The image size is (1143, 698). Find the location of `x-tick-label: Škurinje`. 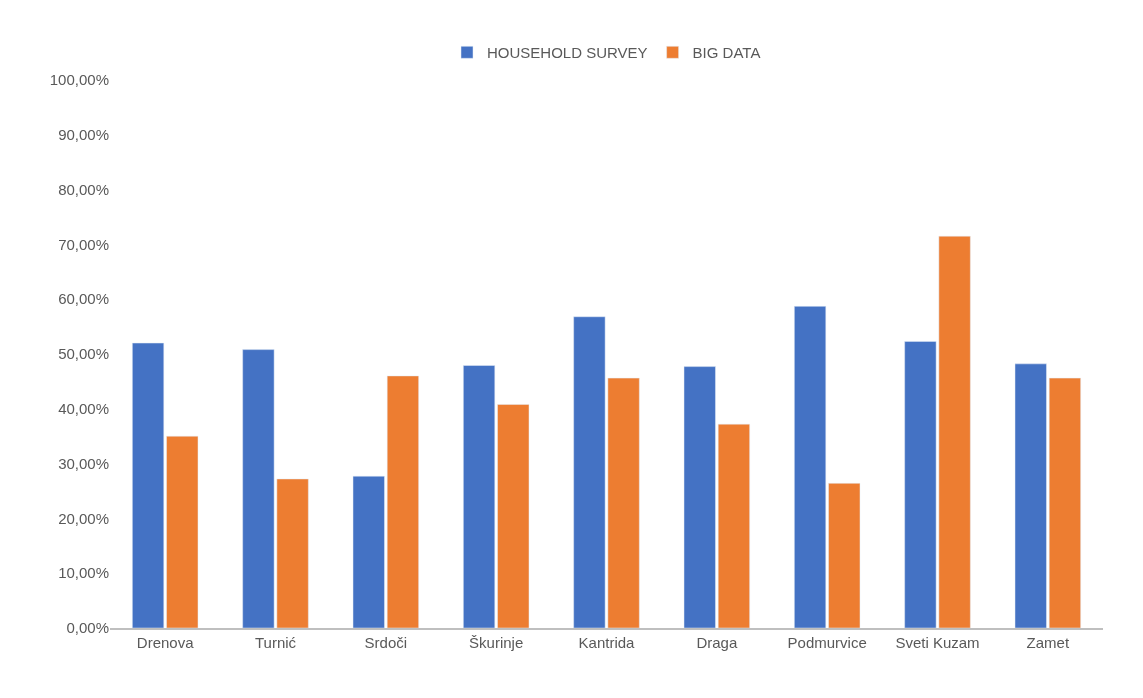

x-tick-label: Škurinje is located at coordinates (496, 642).